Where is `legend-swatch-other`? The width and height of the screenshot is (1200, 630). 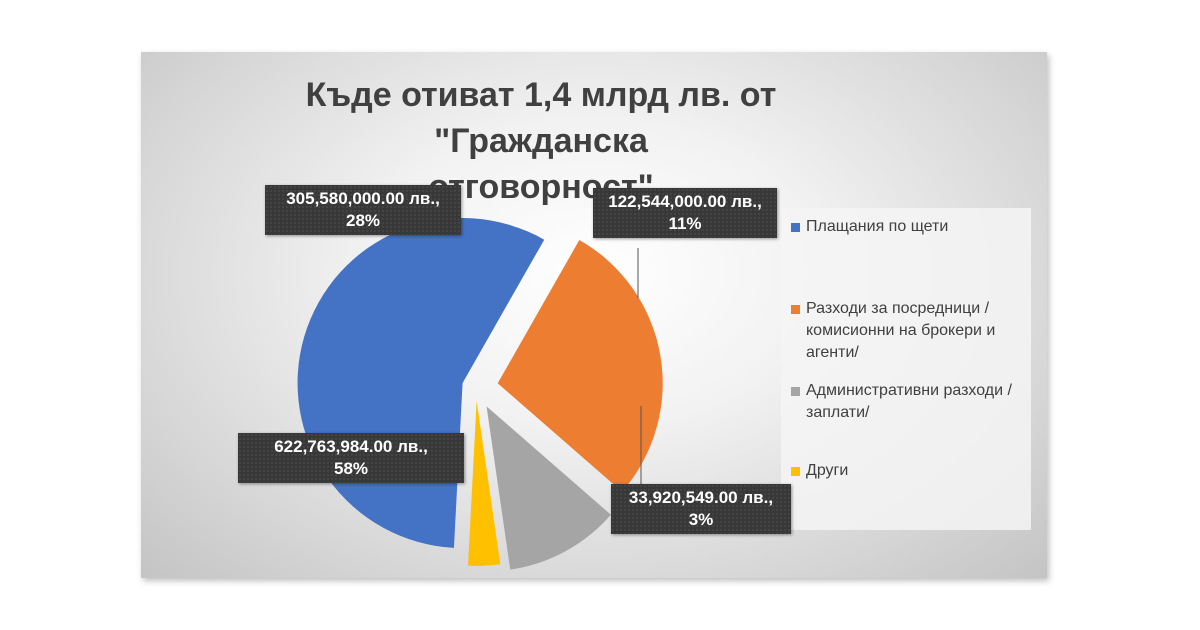
legend-swatch-other is located at coordinates (795, 471).